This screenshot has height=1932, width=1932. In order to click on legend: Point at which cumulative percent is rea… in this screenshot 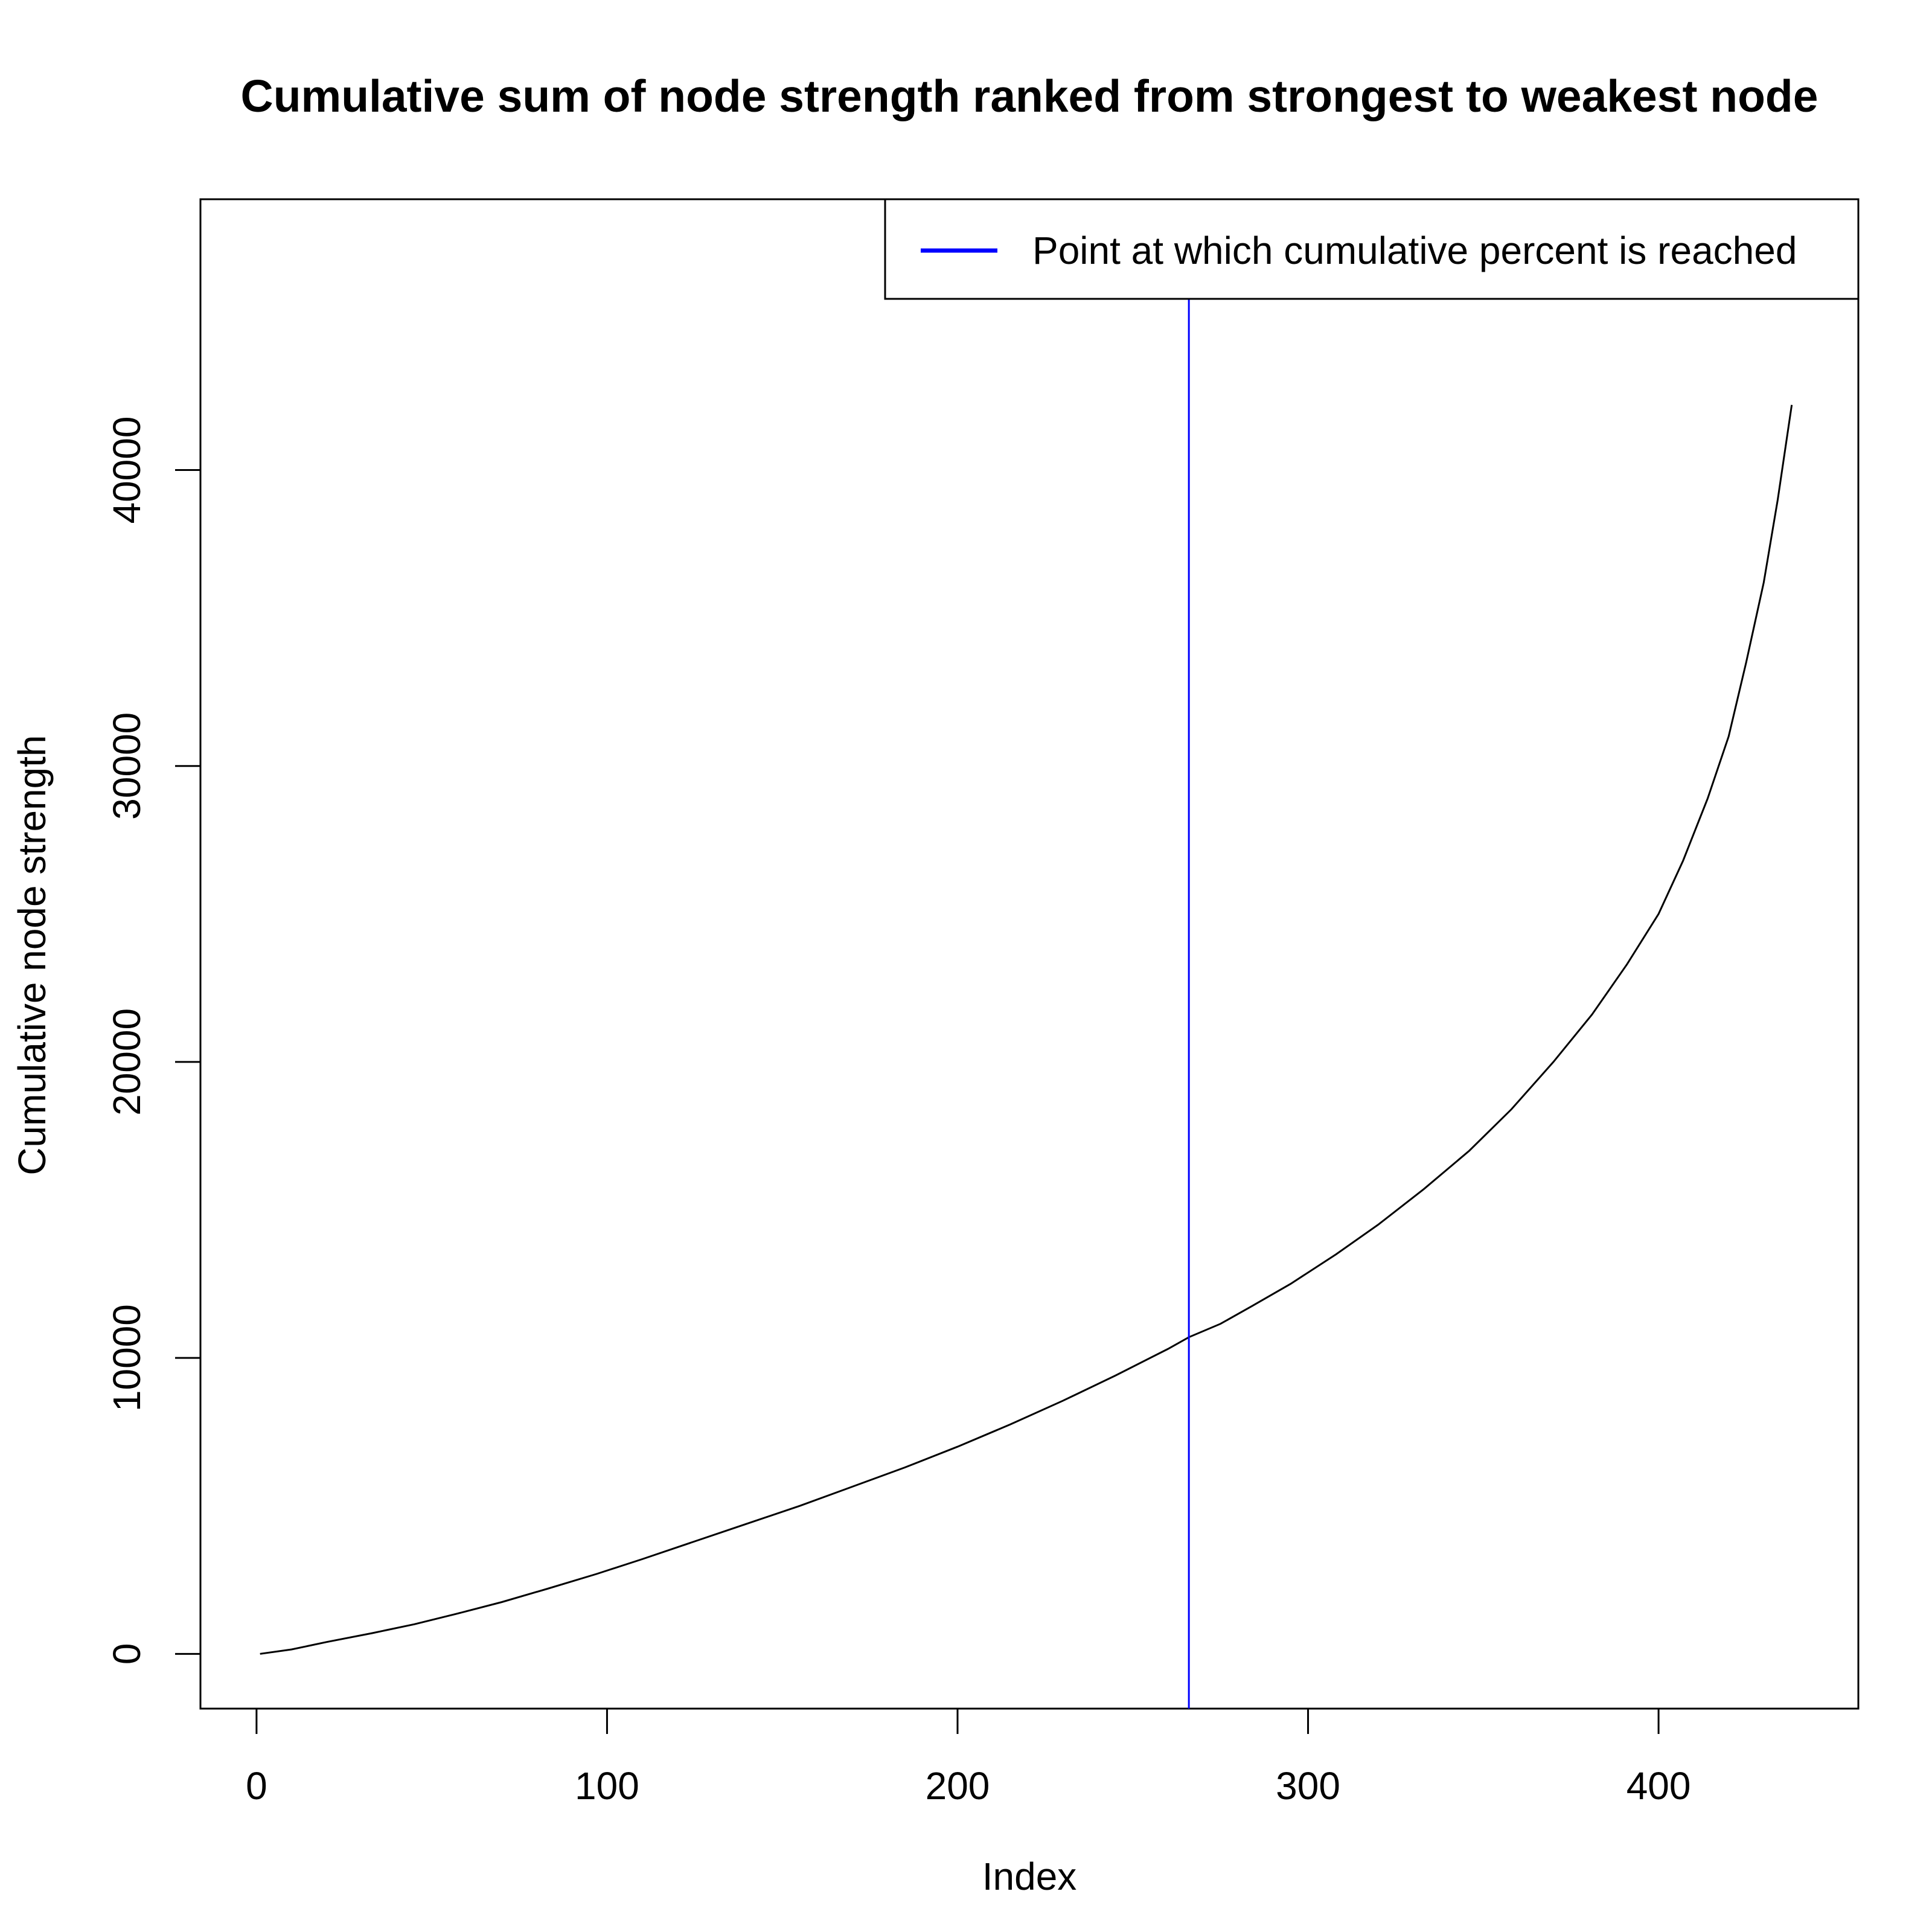, I will do `click(1372, 249)`.